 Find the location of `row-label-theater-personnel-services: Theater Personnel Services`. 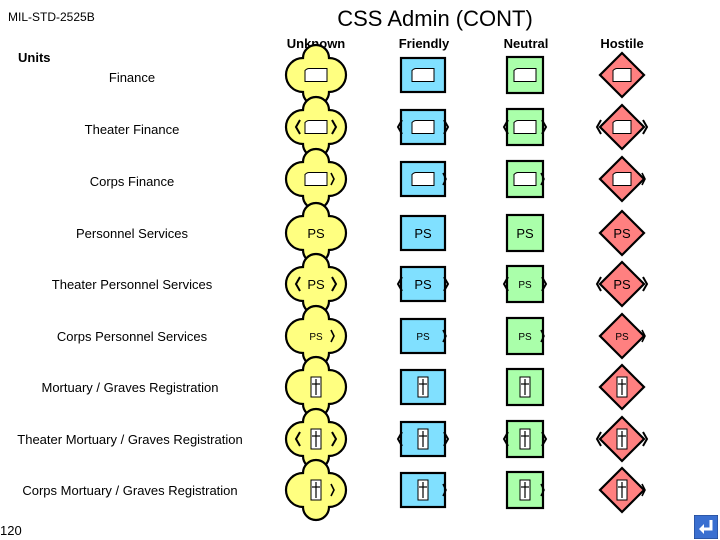

row-label-theater-personnel-services: Theater Personnel Services is located at coordinates (132, 284).